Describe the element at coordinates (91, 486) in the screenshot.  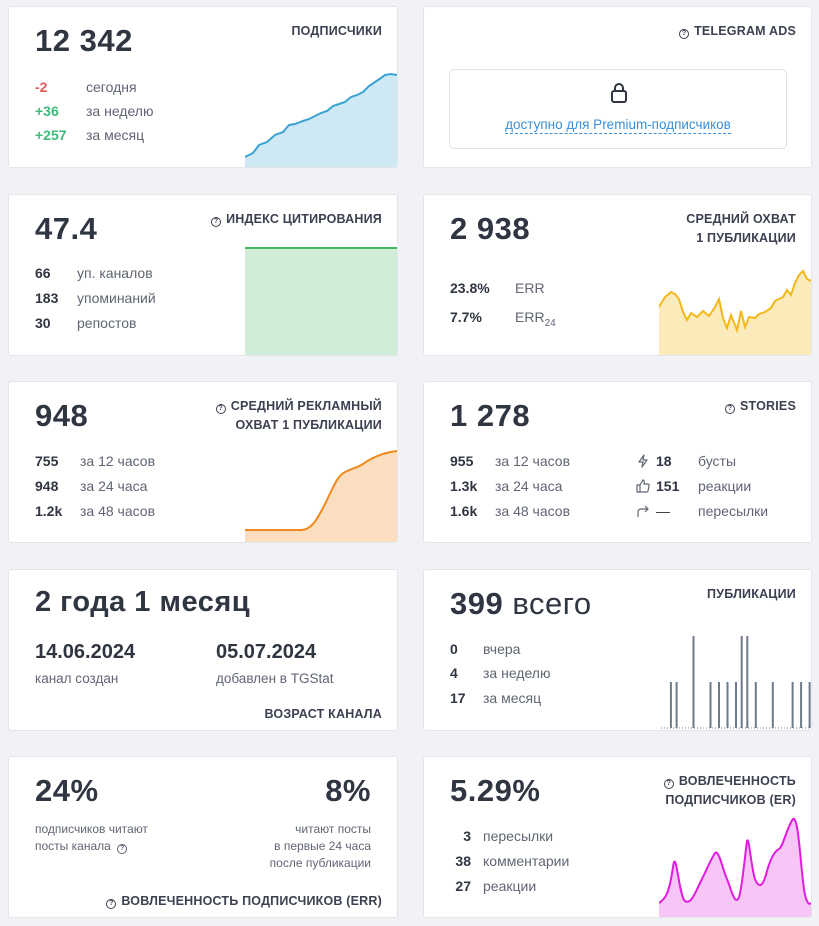
I see `ad-reach-24h: 948 за 24 часа` at that location.